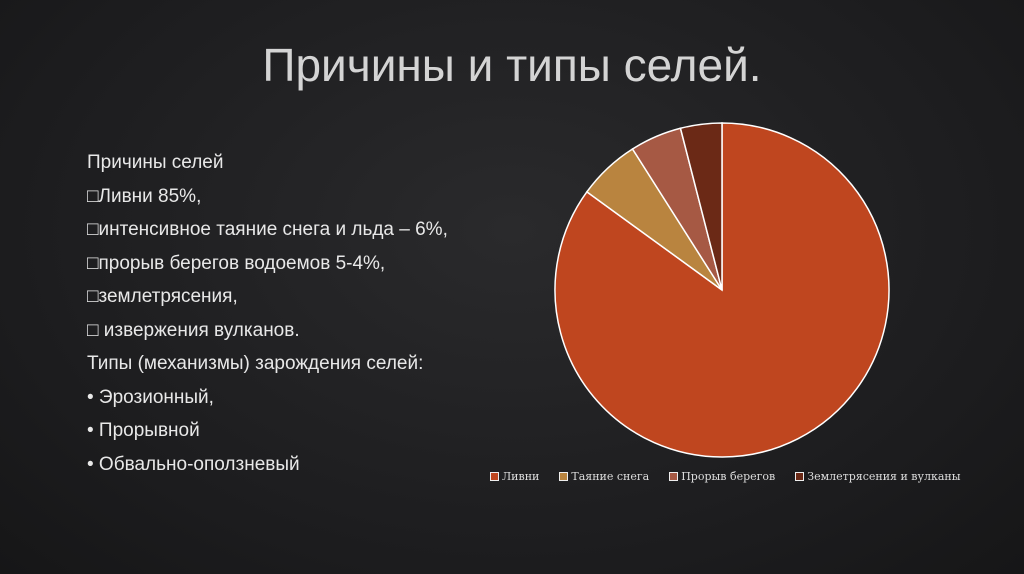  What do you see at coordinates (193, 330) in the screenshot?
I see `cause-item: □ извержения вулканов.` at bounding box center [193, 330].